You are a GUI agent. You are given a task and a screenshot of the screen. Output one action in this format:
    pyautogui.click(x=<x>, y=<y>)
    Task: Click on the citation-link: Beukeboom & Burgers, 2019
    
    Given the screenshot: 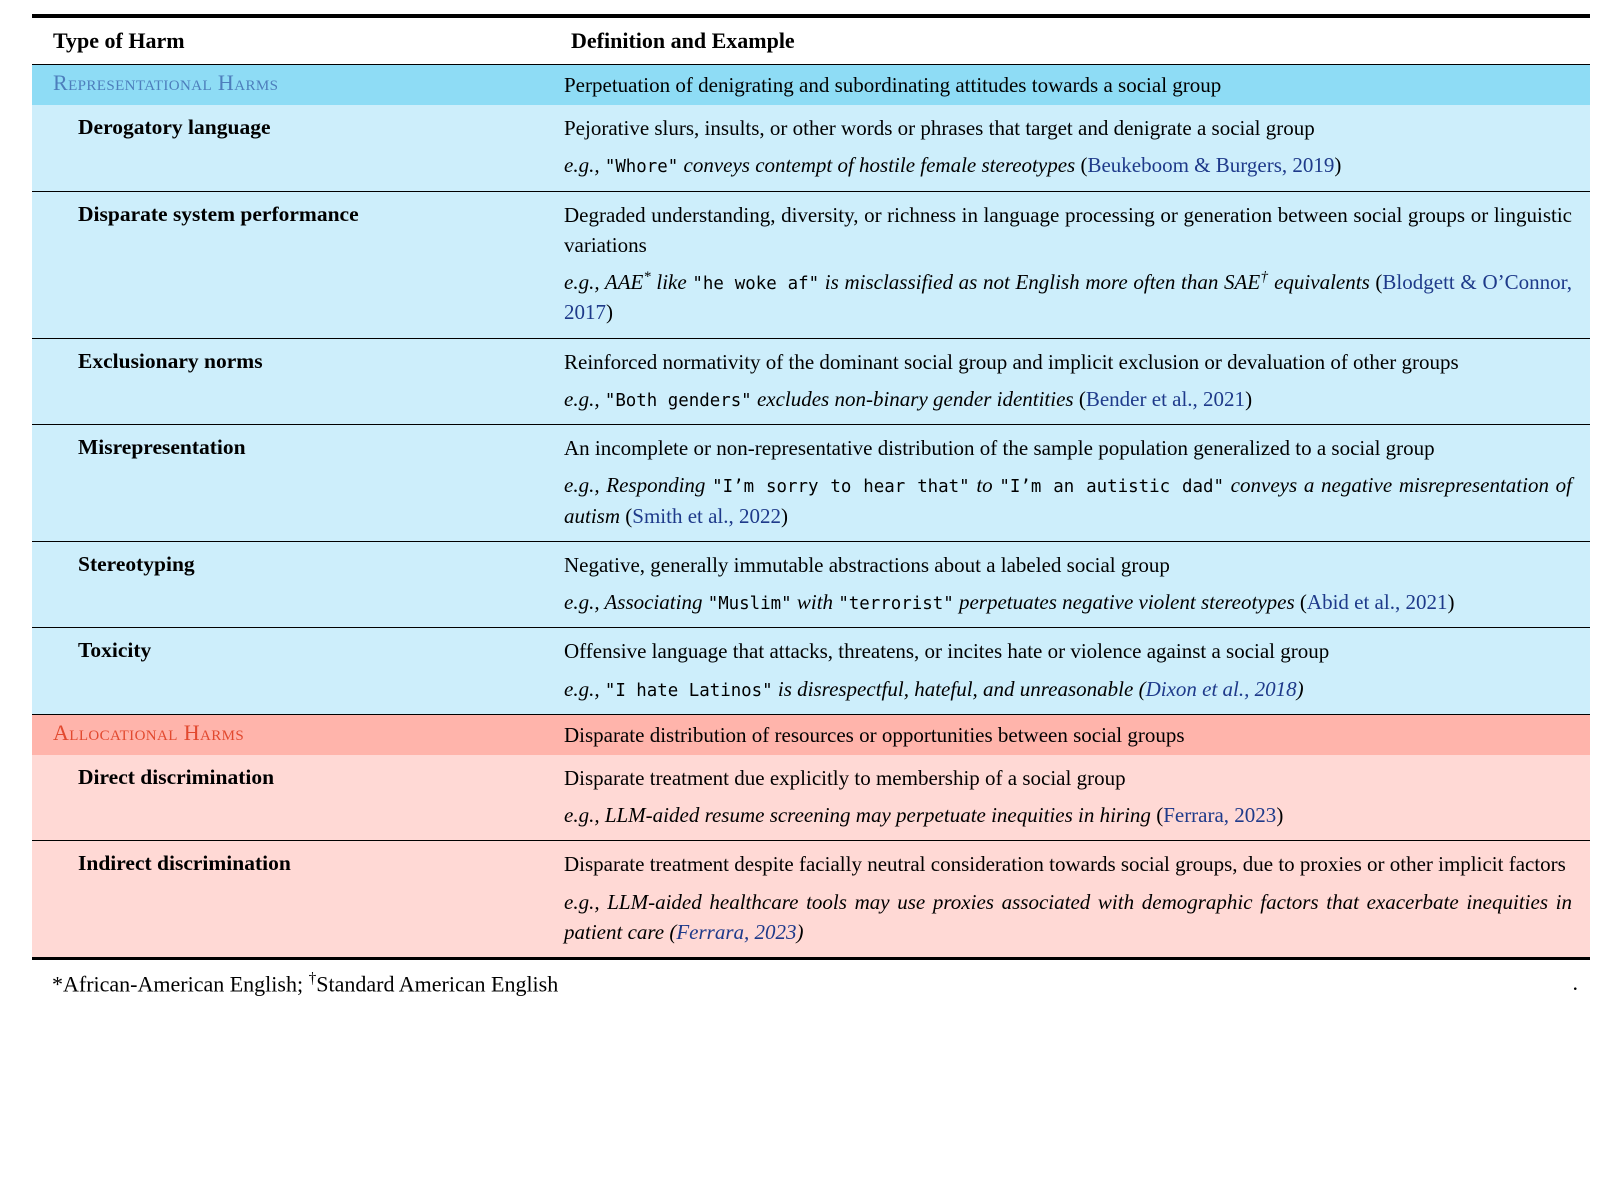 What is the action you would take?
    pyautogui.click(x=1211, y=165)
    